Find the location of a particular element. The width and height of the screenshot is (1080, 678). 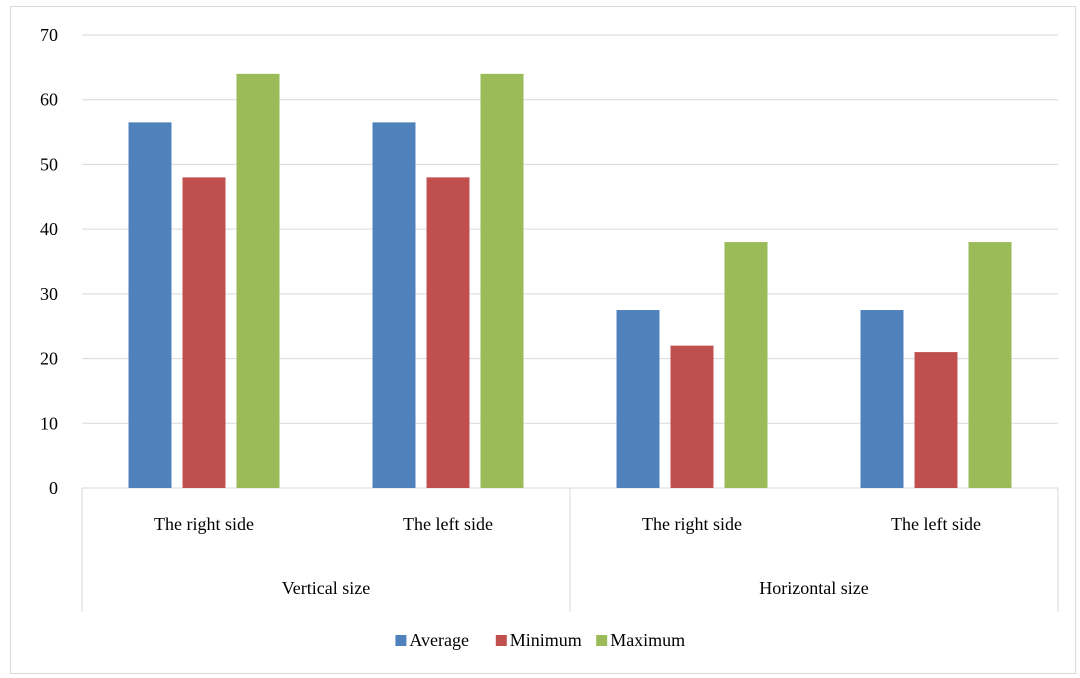

y-tick-label: 50 is located at coordinates (49, 164).